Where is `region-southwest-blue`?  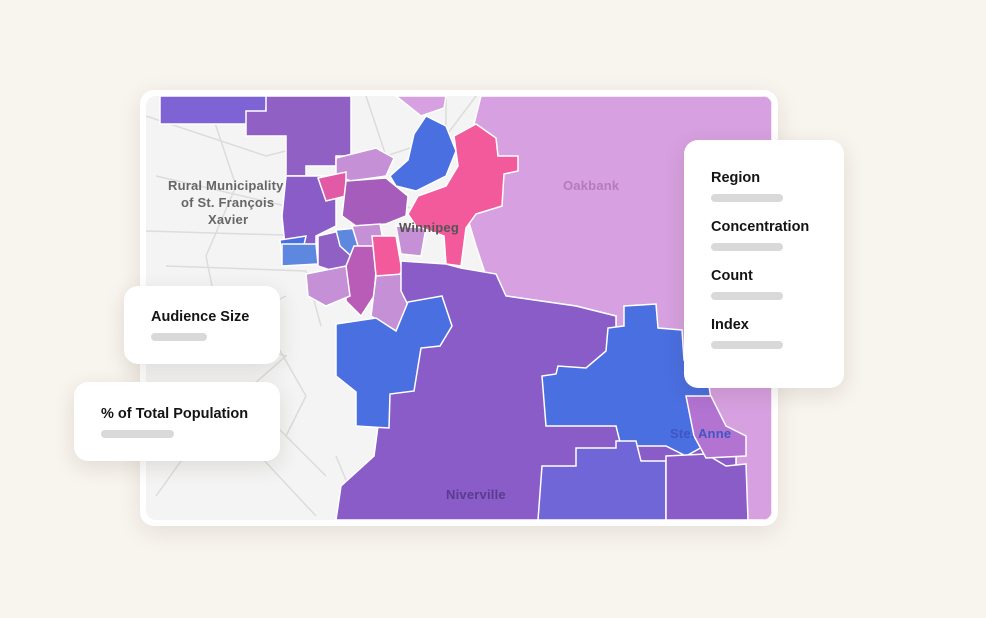
region-southwest-blue is located at coordinates (394, 362).